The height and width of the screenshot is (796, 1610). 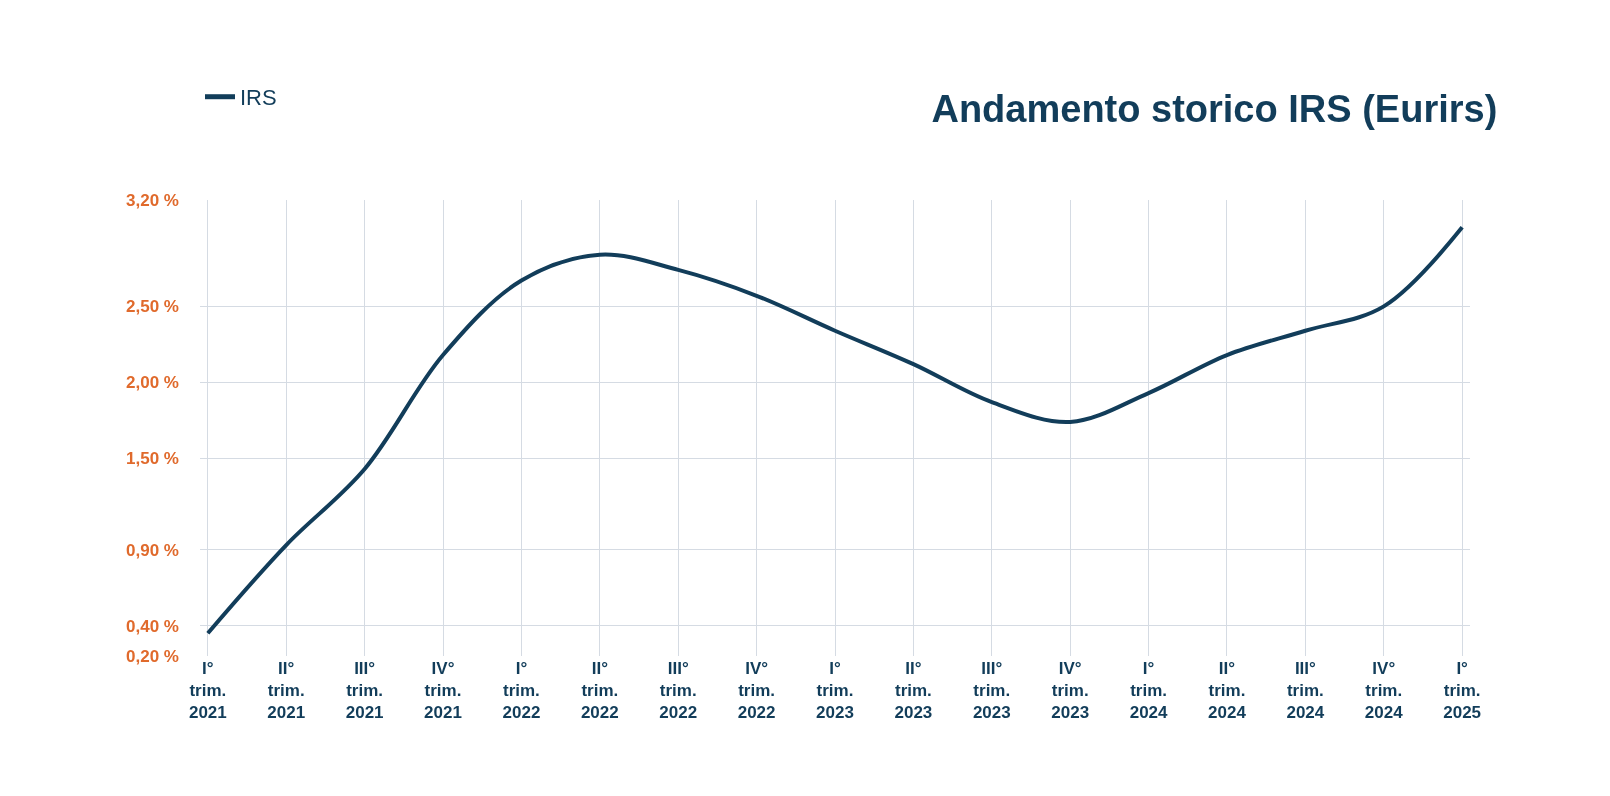 I want to click on y-tick-label: 0,40 %, so click(x=152, y=626).